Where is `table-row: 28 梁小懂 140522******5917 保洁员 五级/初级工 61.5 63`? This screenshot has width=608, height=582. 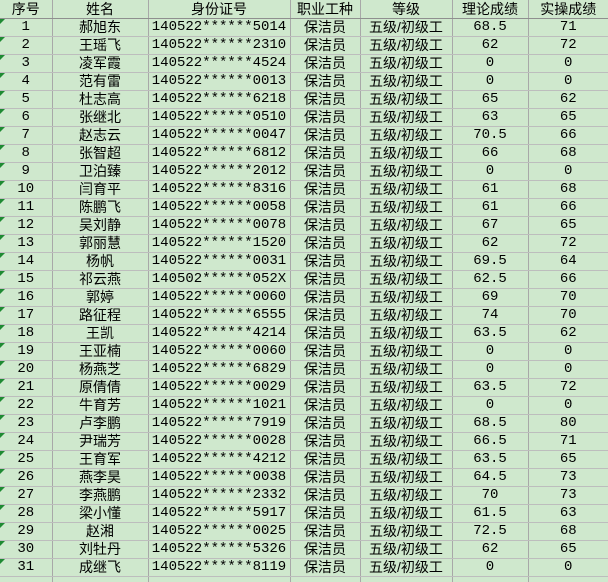
table-row: 28 梁小懂 140522******5917 保洁员 五级/初级工 61.5 63 is located at coordinates (304, 513).